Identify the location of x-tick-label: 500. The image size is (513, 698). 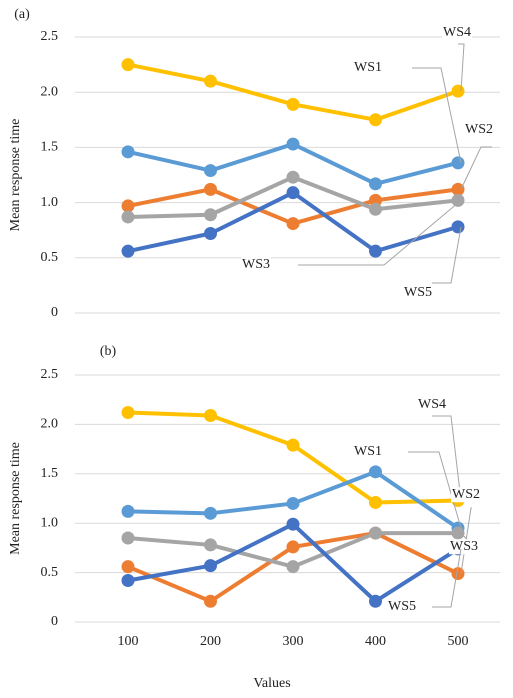
(458, 641).